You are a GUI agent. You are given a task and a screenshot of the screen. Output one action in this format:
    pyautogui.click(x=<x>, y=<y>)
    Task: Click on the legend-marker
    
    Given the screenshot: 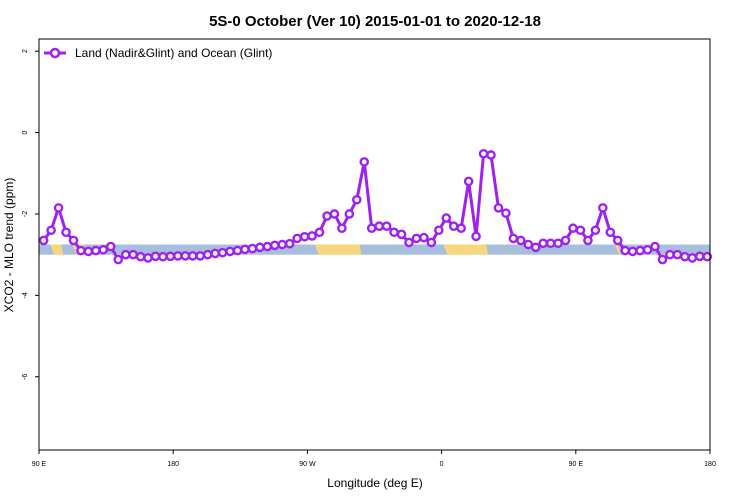 What is the action you would take?
    pyautogui.click(x=55, y=53)
    